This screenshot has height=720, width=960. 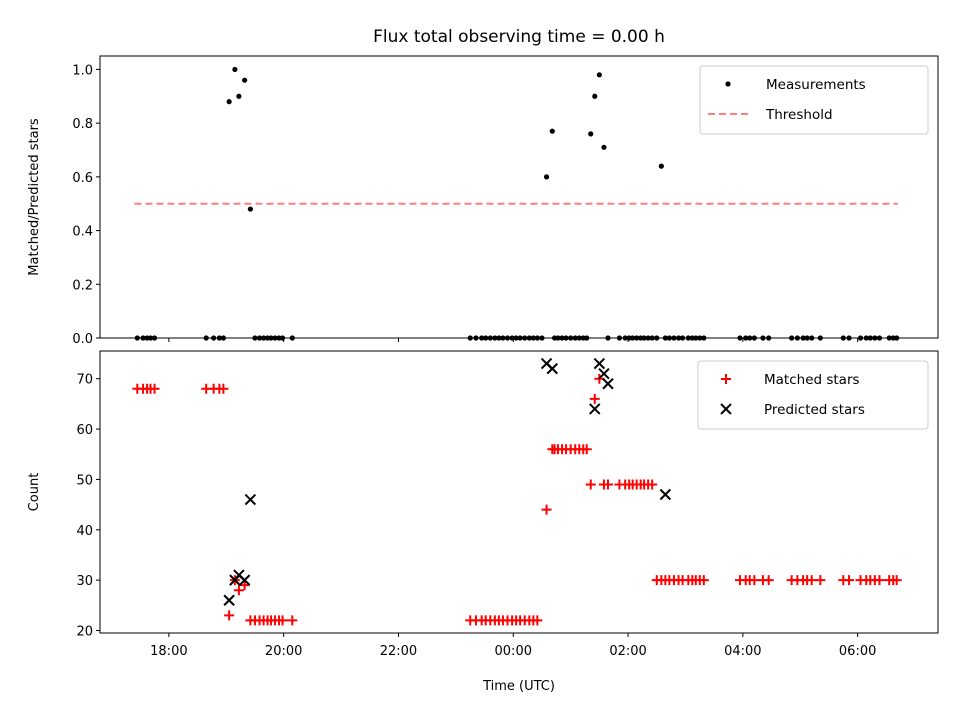 What do you see at coordinates (283, 651) in the screenshot?
I see `x-tick-label: 20:00` at bounding box center [283, 651].